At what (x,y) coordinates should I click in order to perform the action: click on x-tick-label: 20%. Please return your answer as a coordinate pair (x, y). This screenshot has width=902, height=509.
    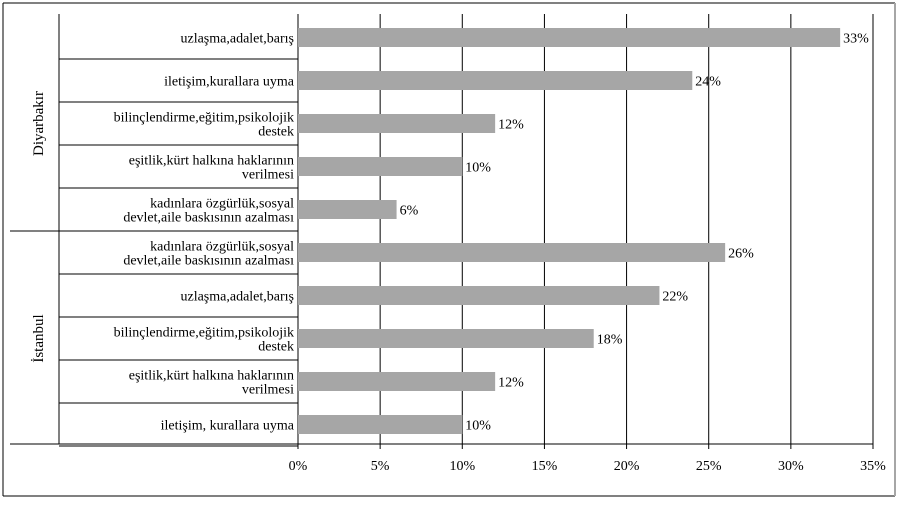
    Looking at the image, I should click on (627, 466).